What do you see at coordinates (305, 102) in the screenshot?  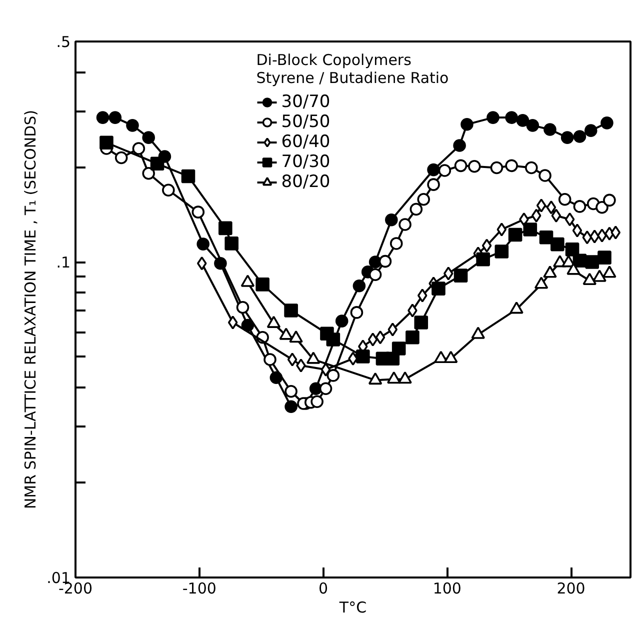 I see `legend-label: 30/70` at bounding box center [305, 102].